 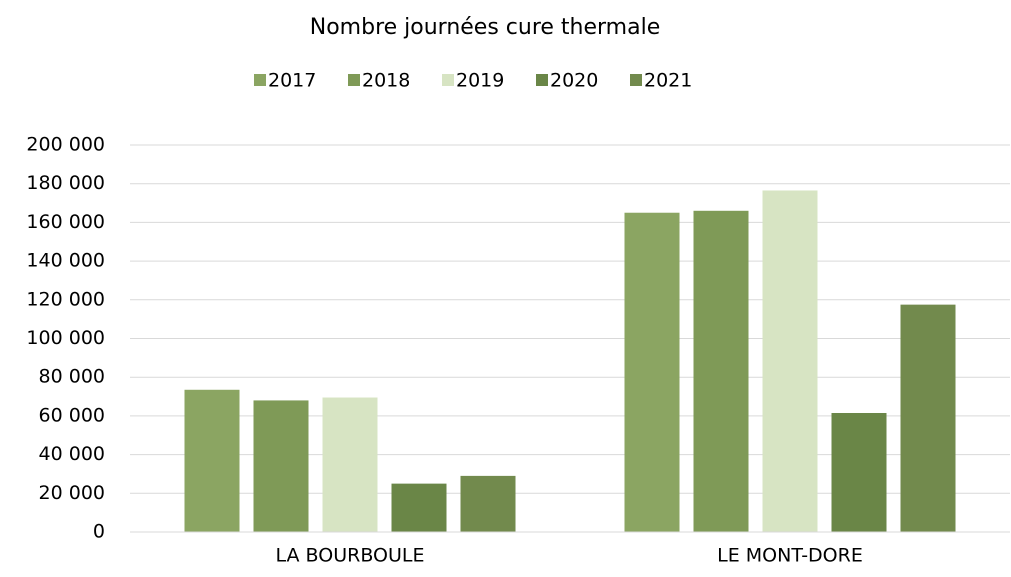 What do you see at coordinates (65, 299) in the screenshot?
I see `y-tick-label: 120 000` at bounding box center [65, 299].